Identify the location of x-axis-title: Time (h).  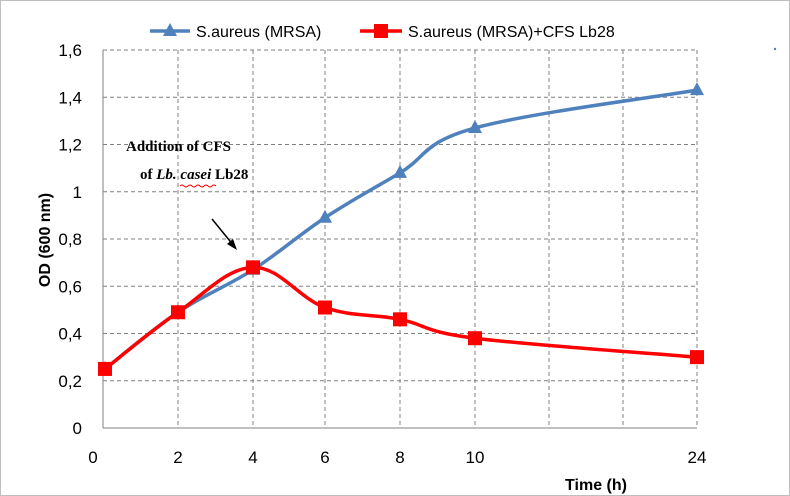
(596, 485).